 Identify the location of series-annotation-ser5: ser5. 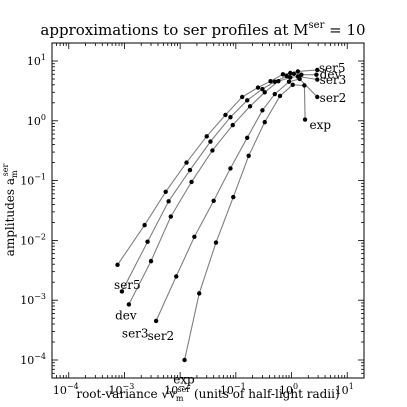
(127, 285).